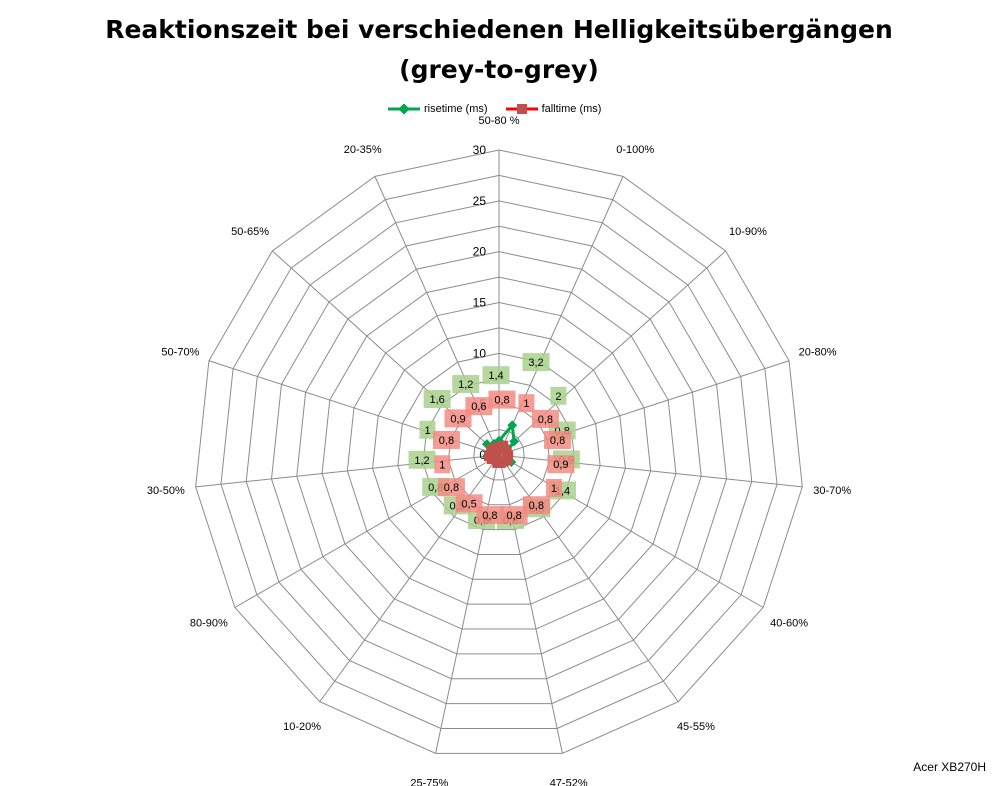 The image size is (998, 786). Describe the element at coordinates (302, 727) in the screenshot. I see `category-label: 10-20%` at that location.